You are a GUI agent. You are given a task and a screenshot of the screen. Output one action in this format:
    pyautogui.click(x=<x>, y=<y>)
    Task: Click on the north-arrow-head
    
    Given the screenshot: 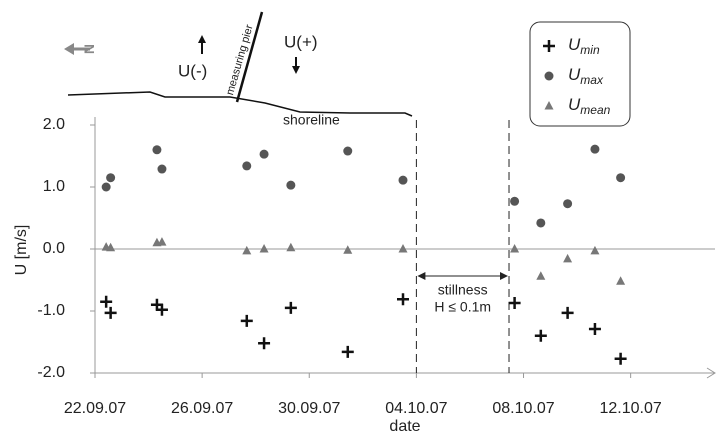 What is the action you would take?
    pyautogui.click(x=69, y=49)
    